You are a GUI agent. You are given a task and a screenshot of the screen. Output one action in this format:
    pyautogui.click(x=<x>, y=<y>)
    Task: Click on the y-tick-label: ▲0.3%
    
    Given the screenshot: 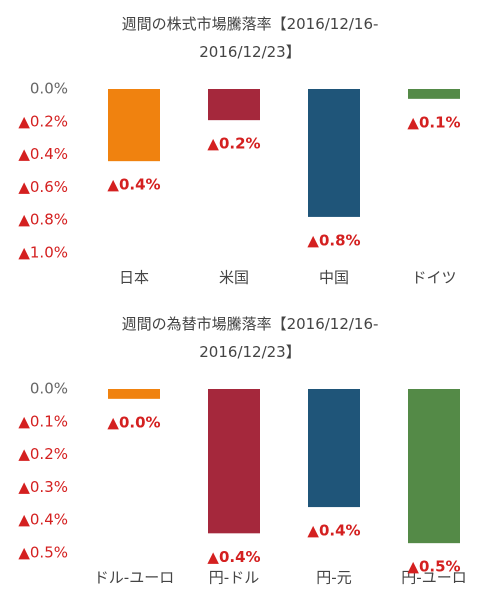 What is the action you would take?
    pyautogui.click(x=43, y=487)
    